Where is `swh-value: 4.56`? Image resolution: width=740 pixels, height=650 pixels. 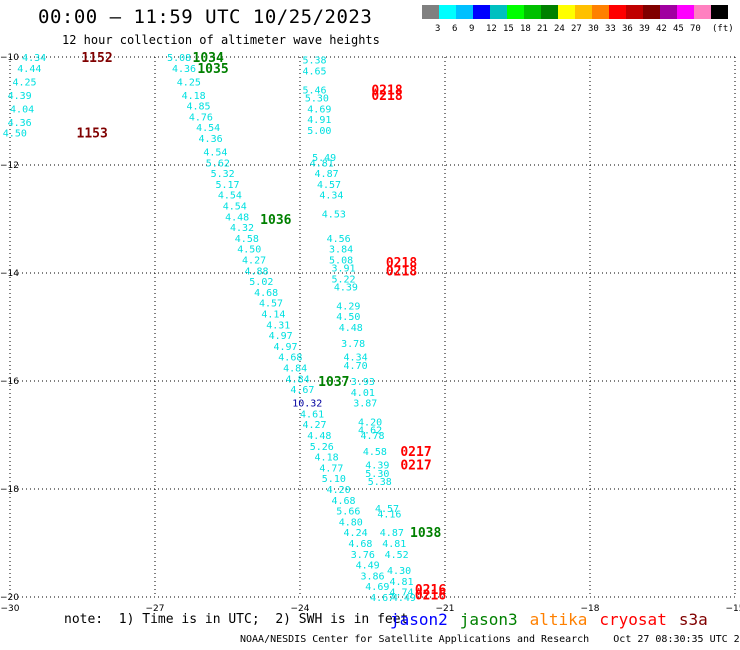
swh-value: 4.56 is located at coordinates (339, 239).